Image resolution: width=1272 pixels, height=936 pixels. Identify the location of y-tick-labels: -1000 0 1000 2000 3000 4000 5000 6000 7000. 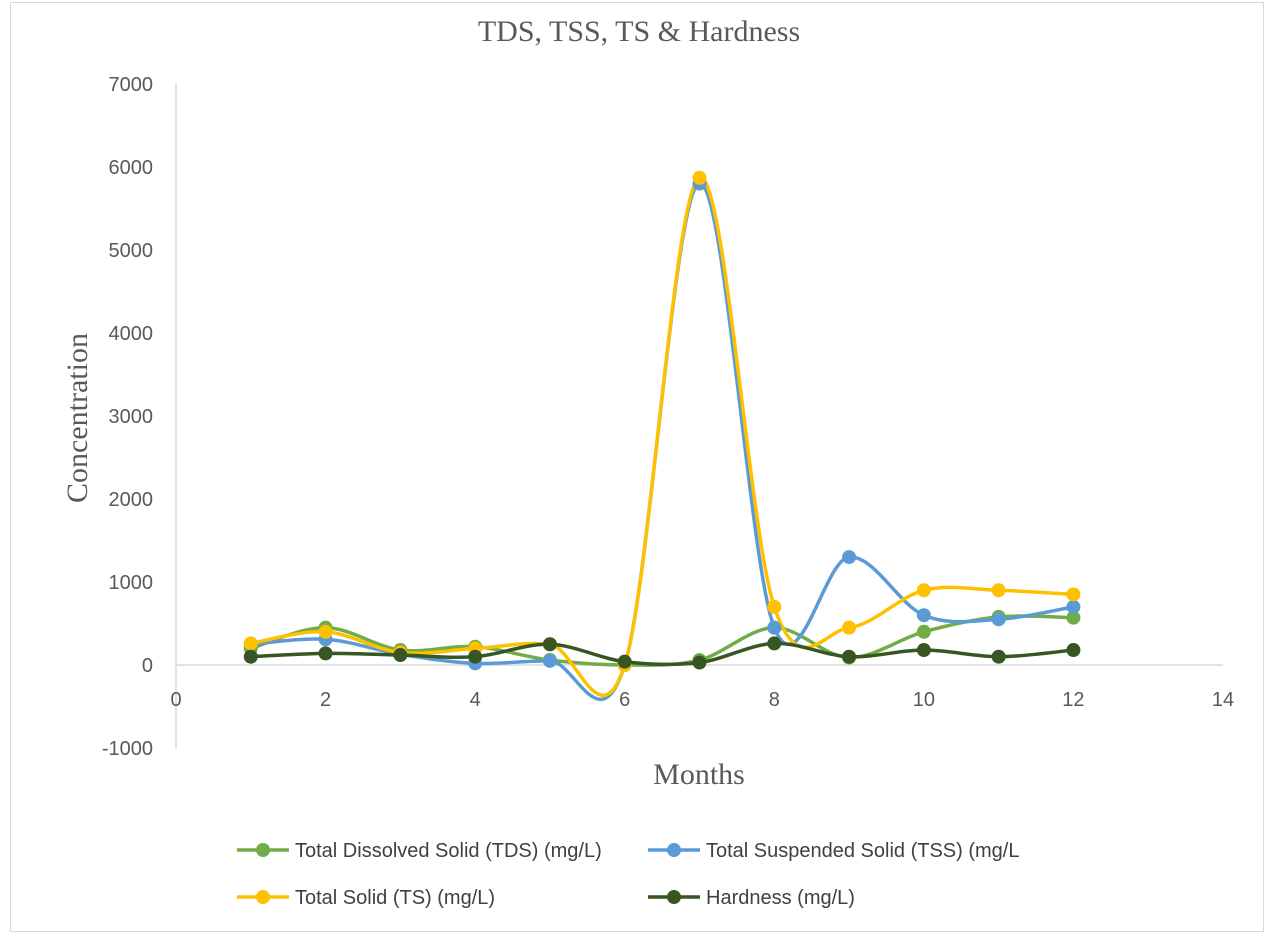
(127, 417).